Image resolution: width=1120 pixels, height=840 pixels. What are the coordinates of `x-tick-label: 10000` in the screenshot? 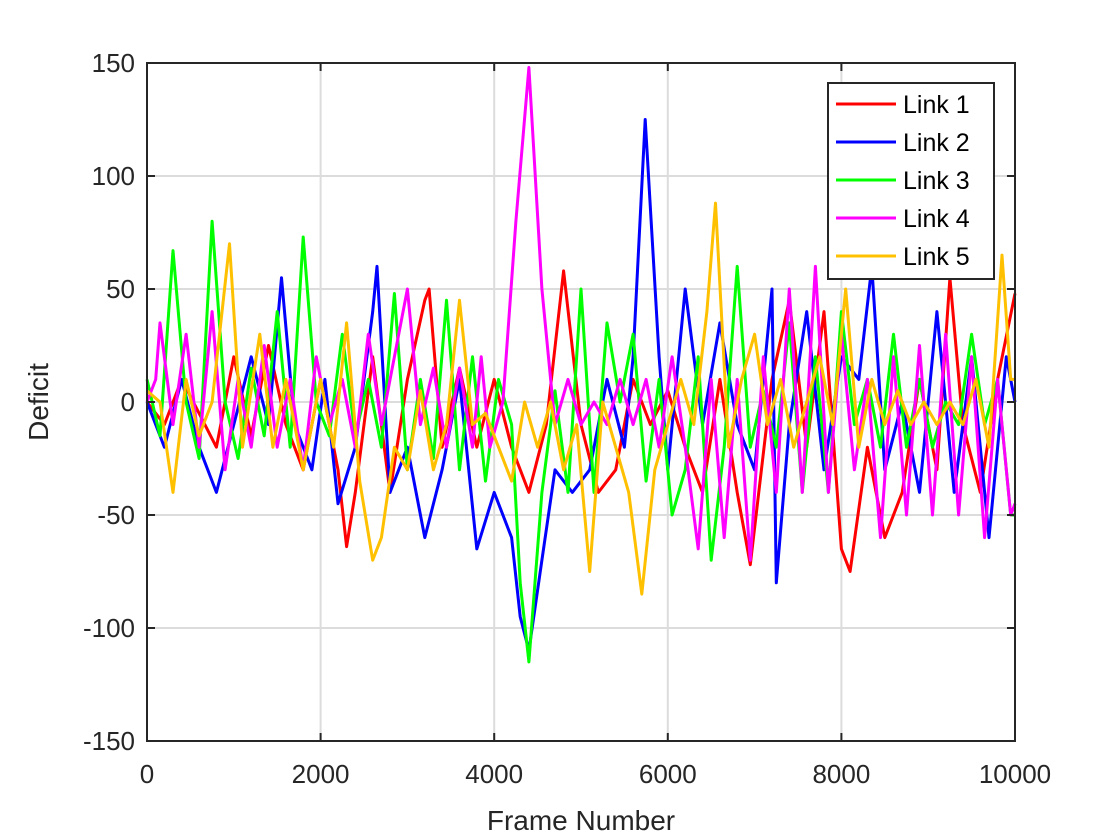 It's located at (1015, 774).